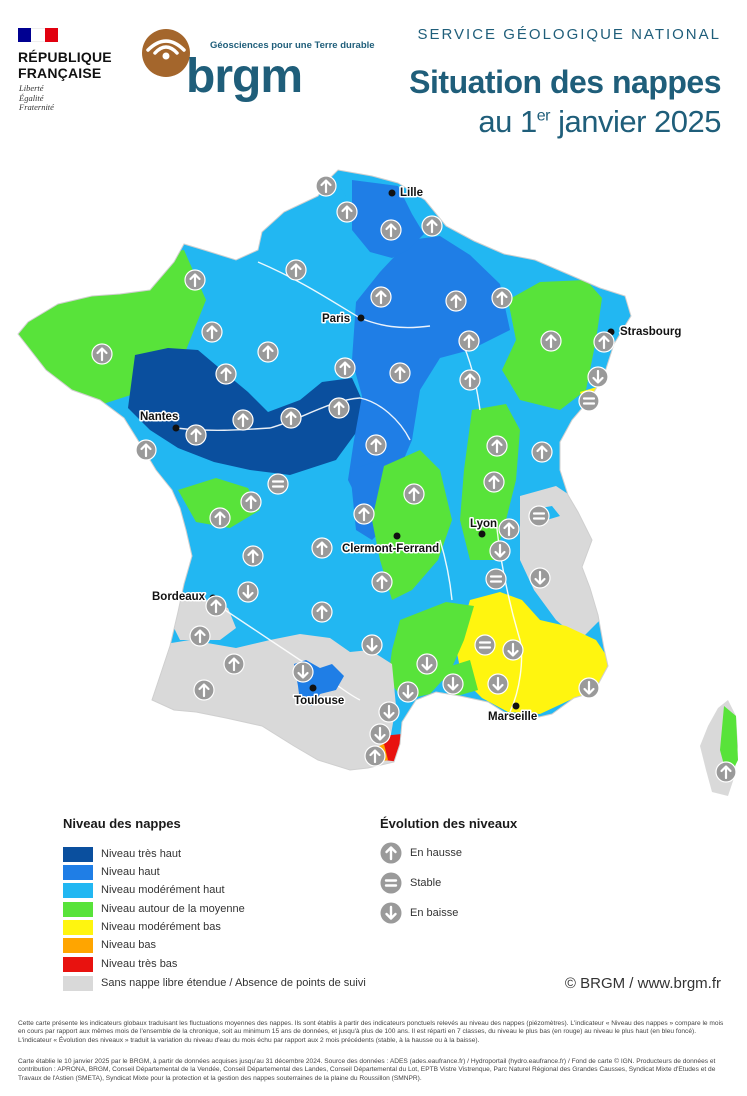 This screenshot has height=1096, width=747. I want to click on legend-item: Niveau modérément haut, so click(144, 890).